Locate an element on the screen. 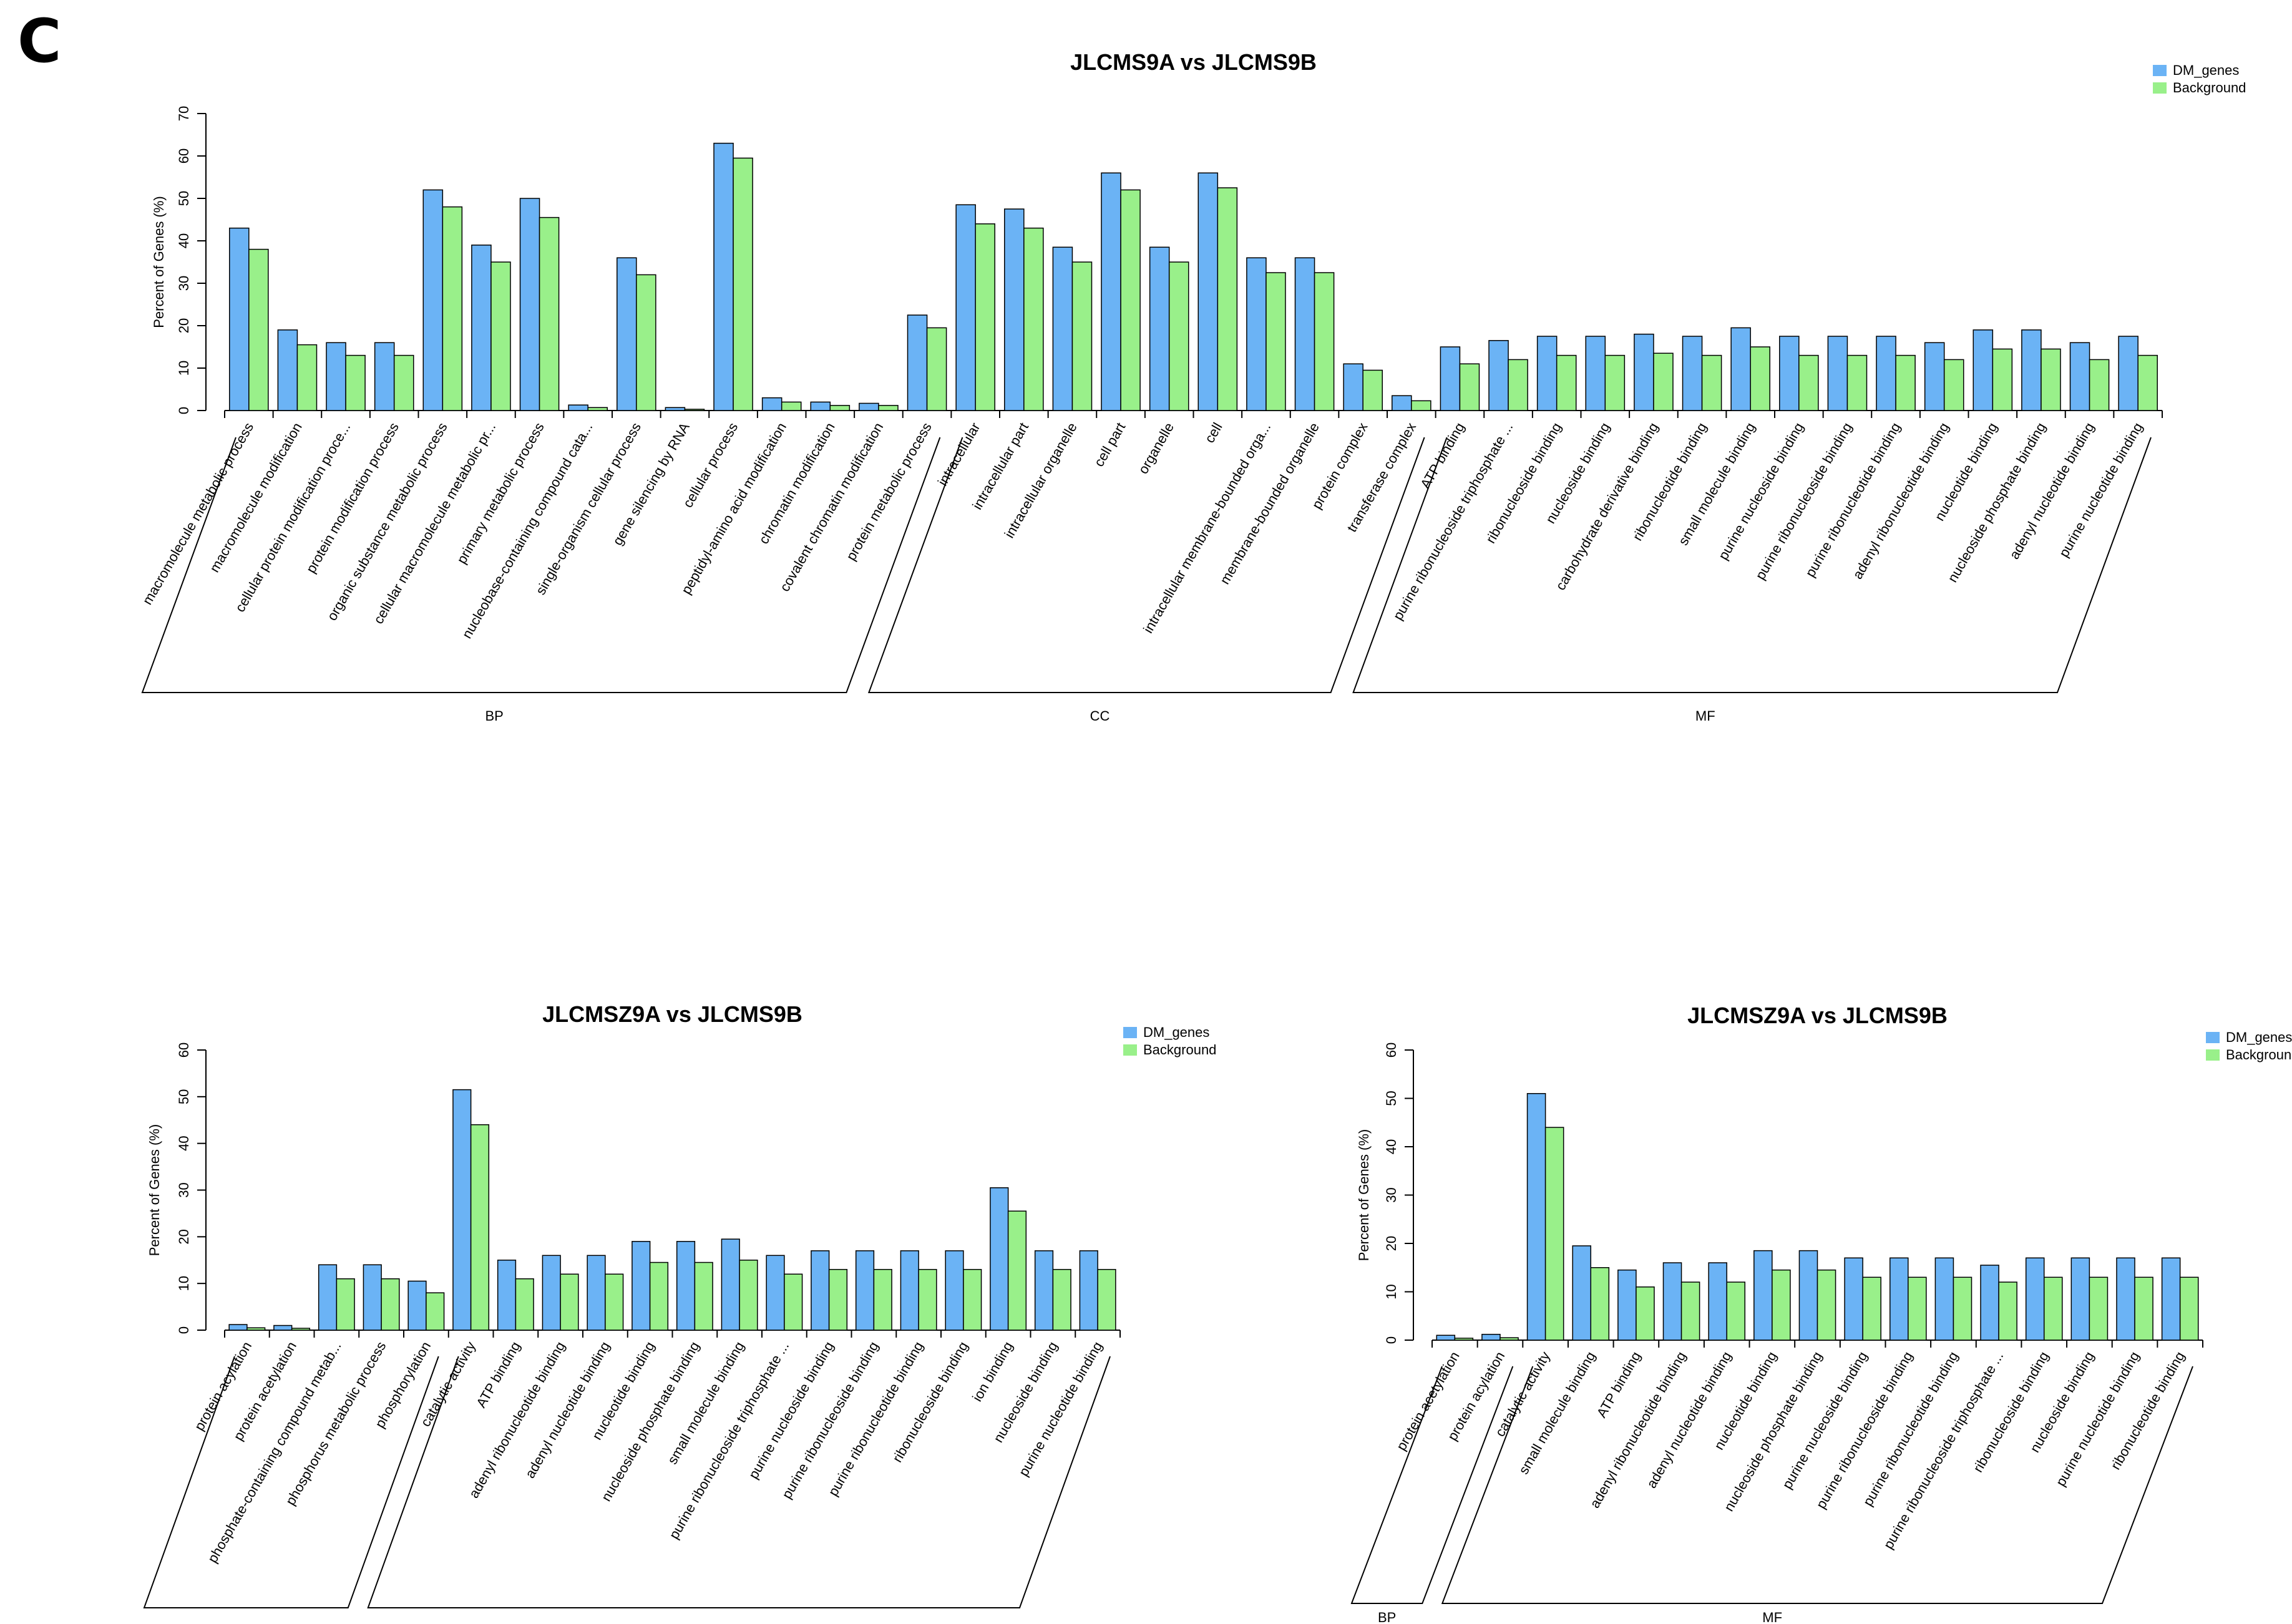 The height and width of the screenshot is (1624, 2292). y-tick-label: 20 is located at coordinates (1391, 1243).